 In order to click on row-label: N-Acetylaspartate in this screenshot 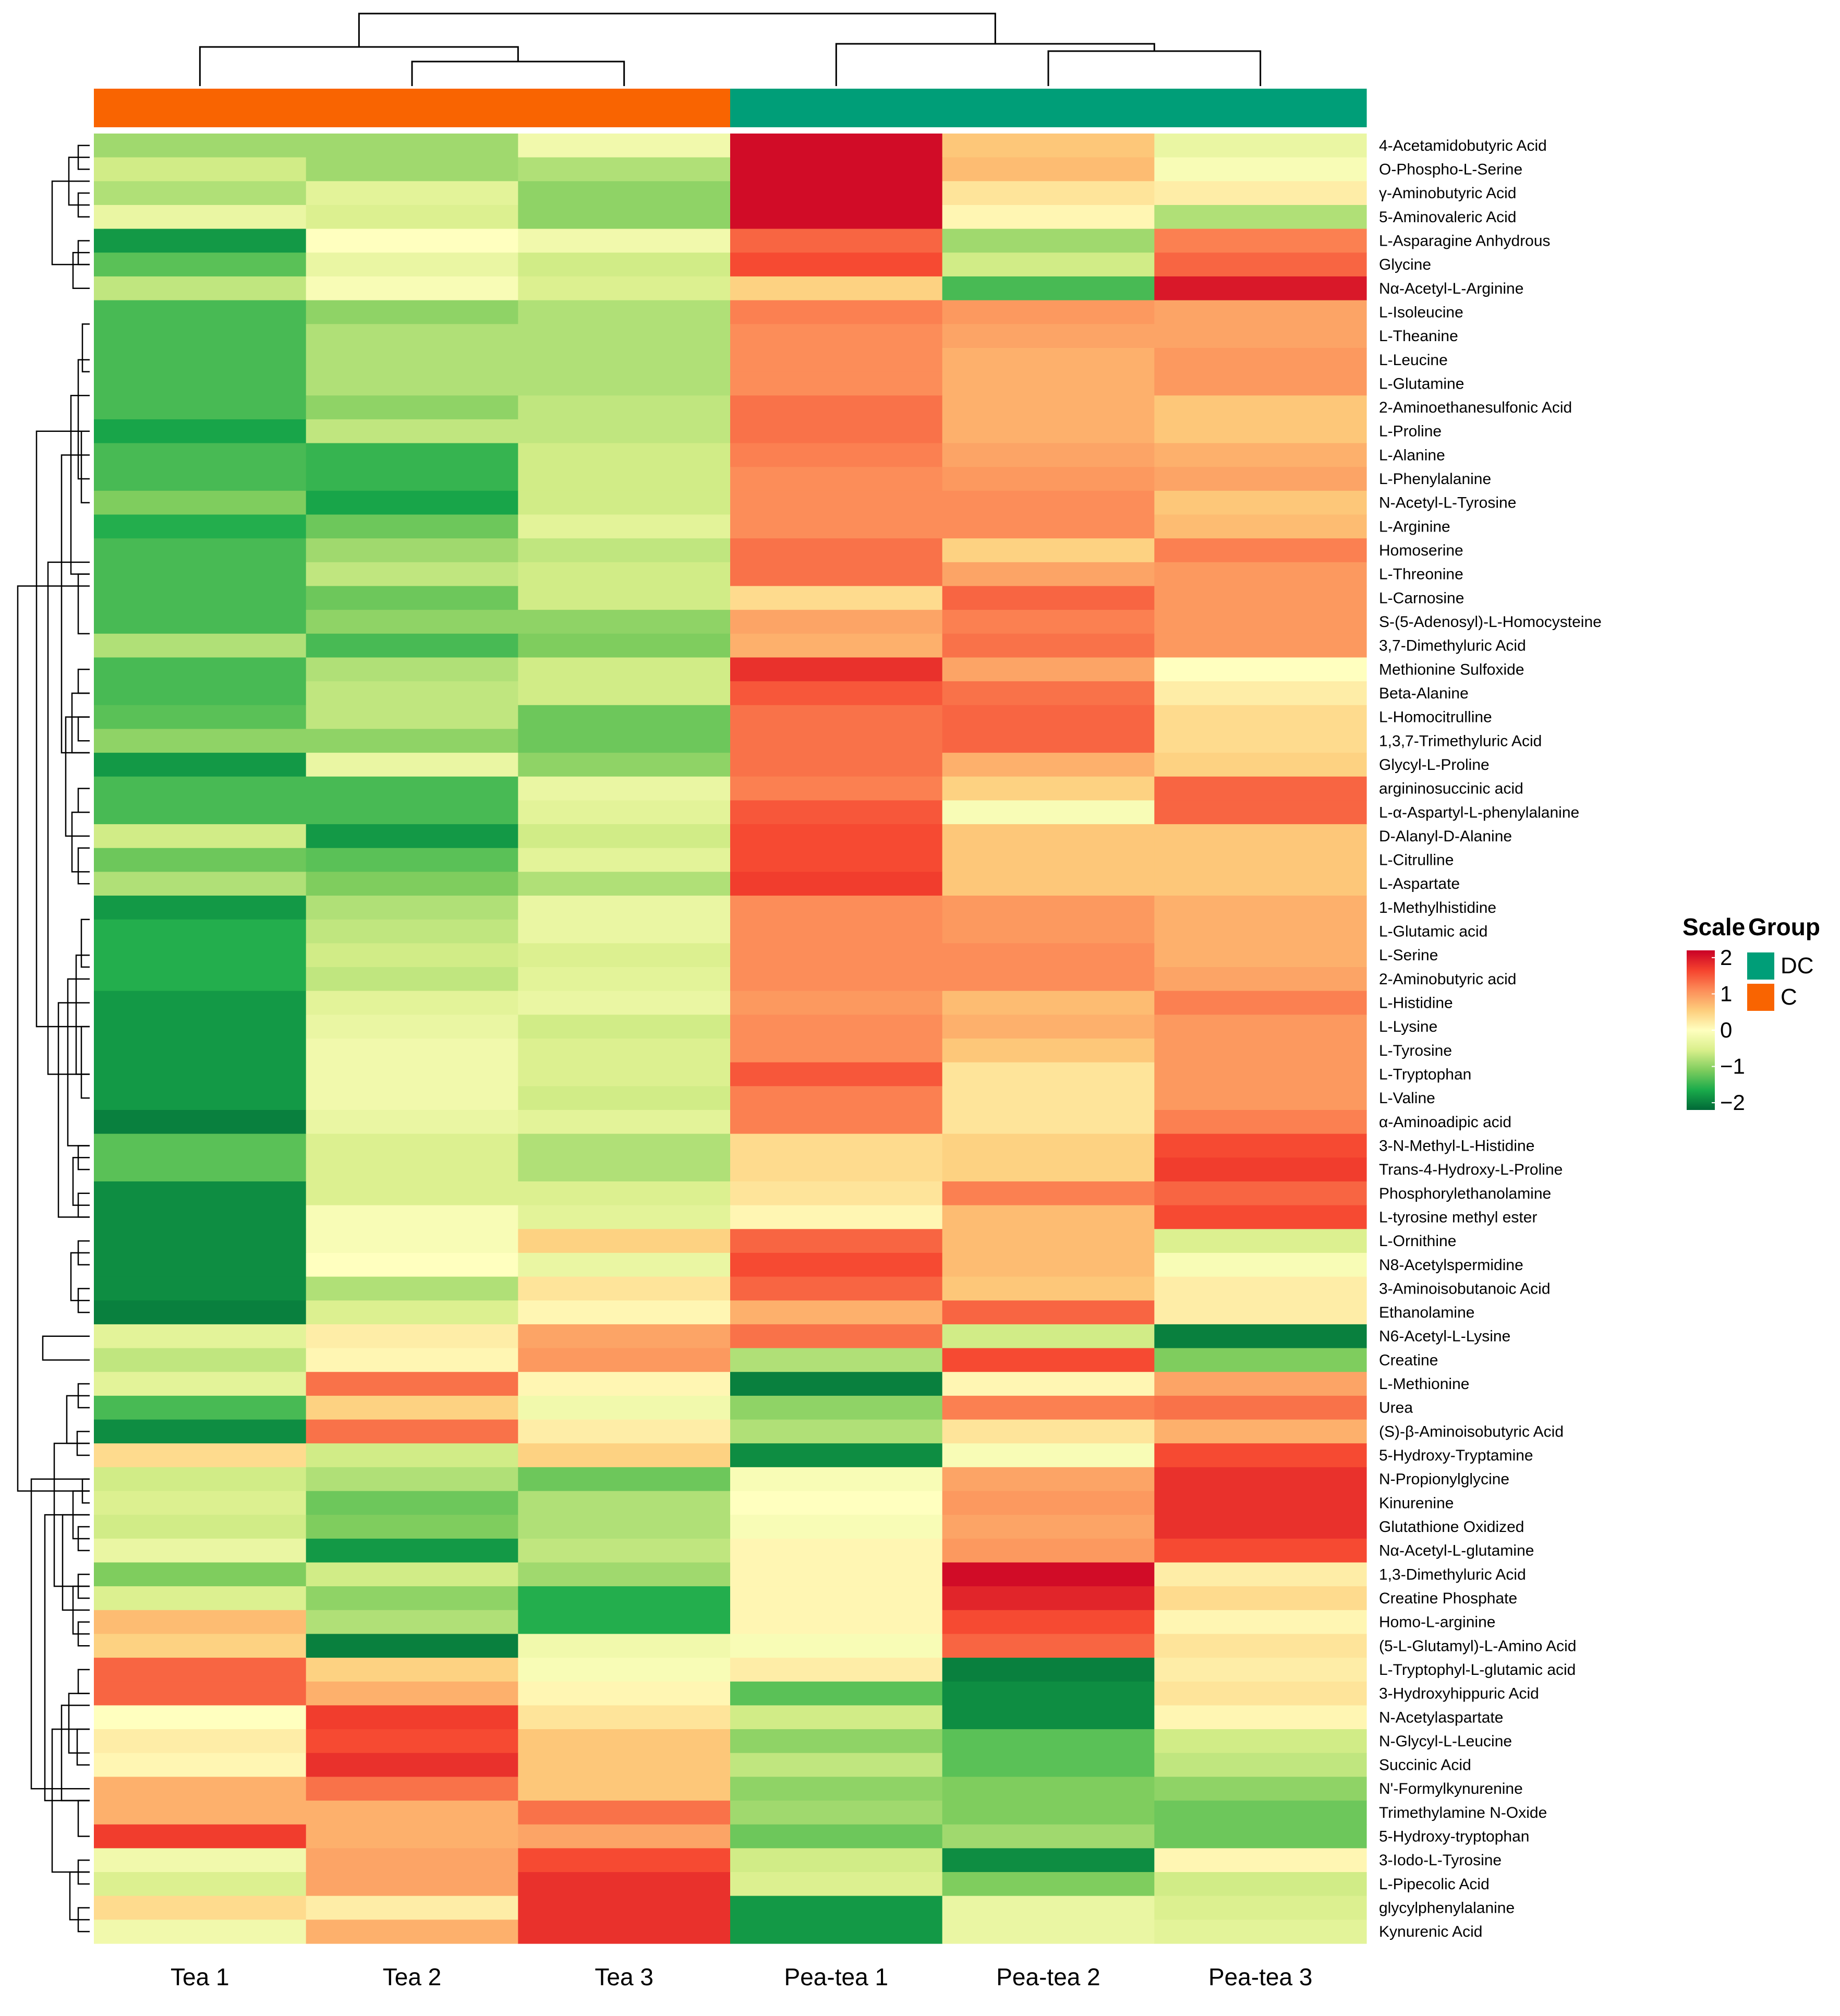, I will do `click(1441, 1717)`.